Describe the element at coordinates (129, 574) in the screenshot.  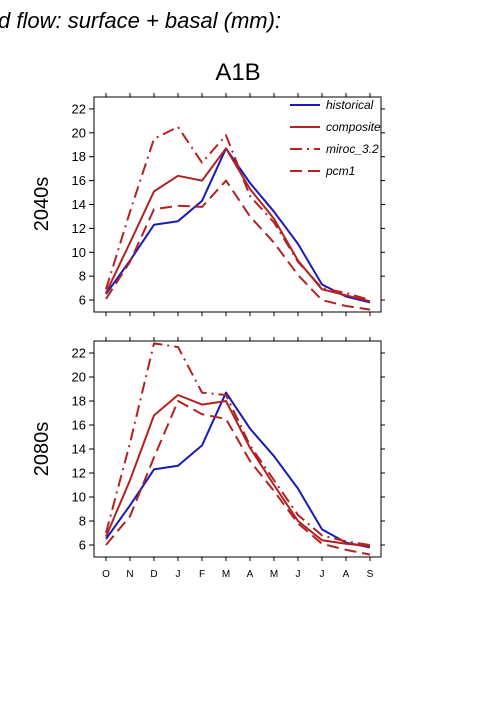
I see `x-tick-label: N` at that location.